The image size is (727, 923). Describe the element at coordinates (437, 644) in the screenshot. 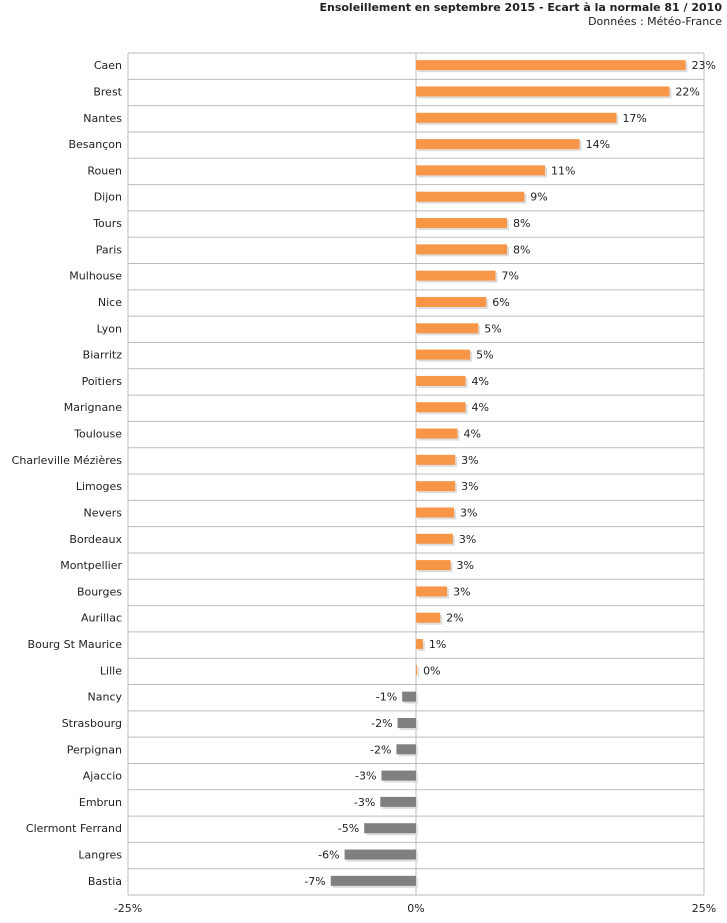

I see `value-label: 1%` at that location.